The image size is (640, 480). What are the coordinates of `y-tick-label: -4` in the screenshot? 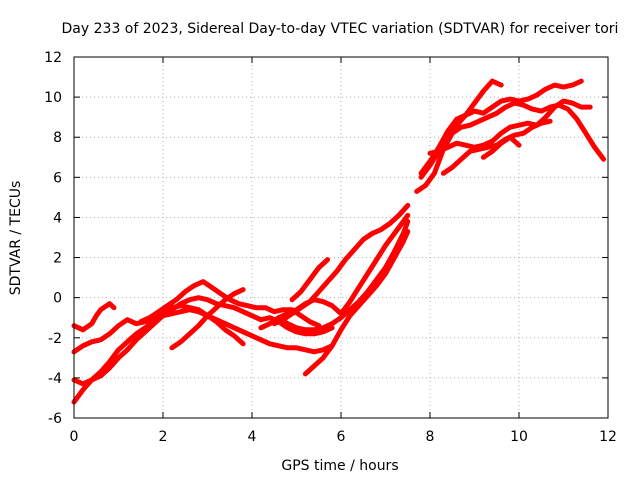 It's located at (55, 379).